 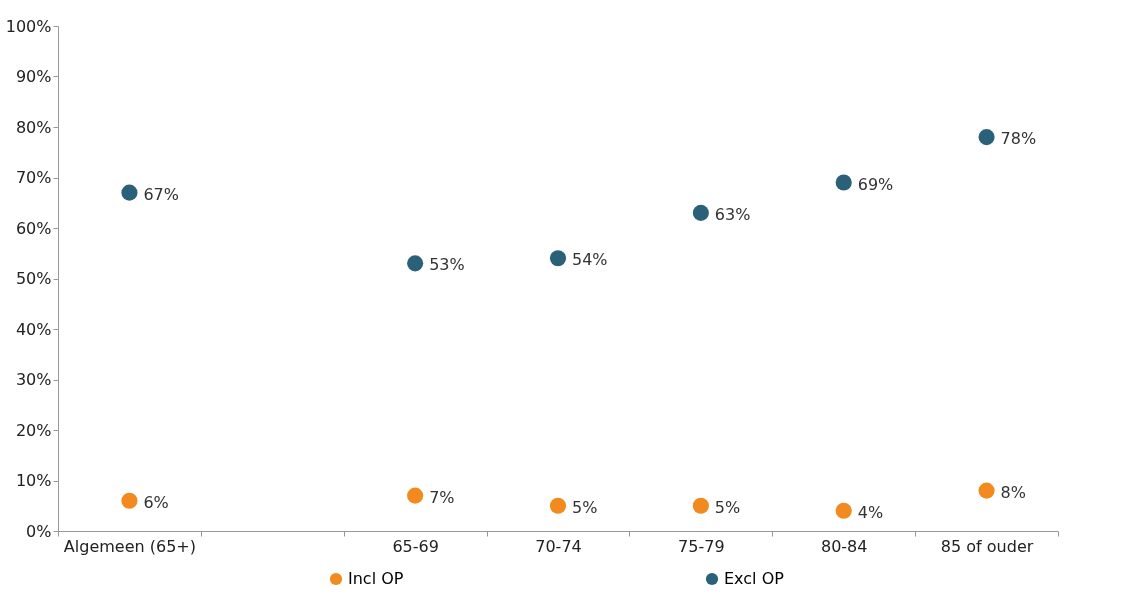 I want to click on y-tick-label: 80%, so click(x=33, y=127).